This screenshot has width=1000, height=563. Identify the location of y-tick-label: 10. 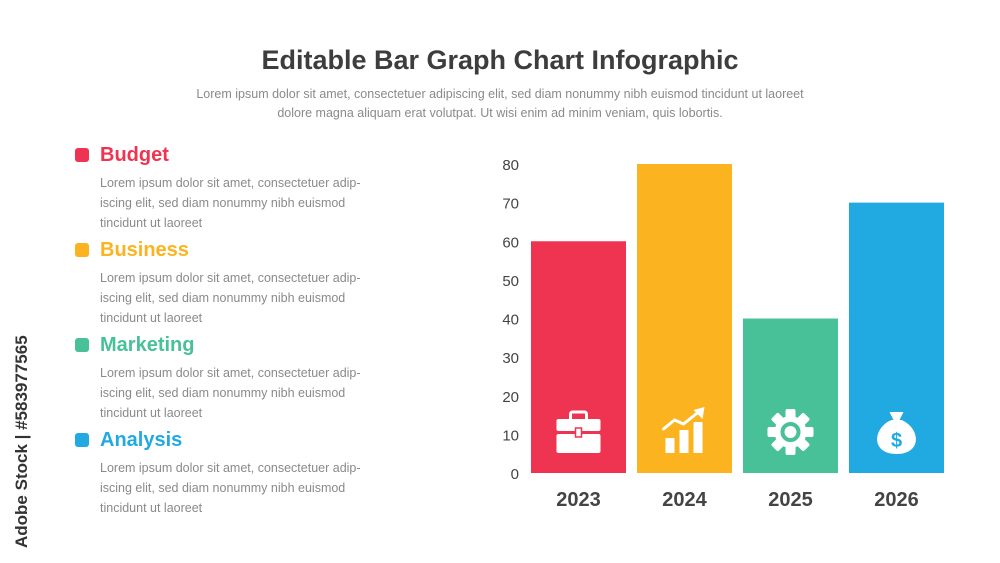
(510, 435).